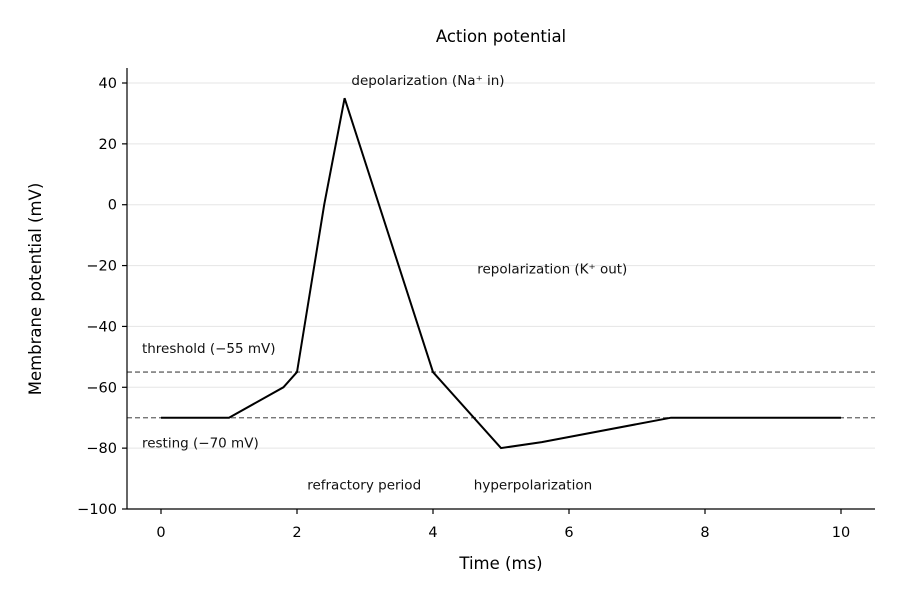 The image size is (900, 600). Describe the element at coordinates (704, 533) in the screenshot. I see `x-tick-label: 8` at that location.